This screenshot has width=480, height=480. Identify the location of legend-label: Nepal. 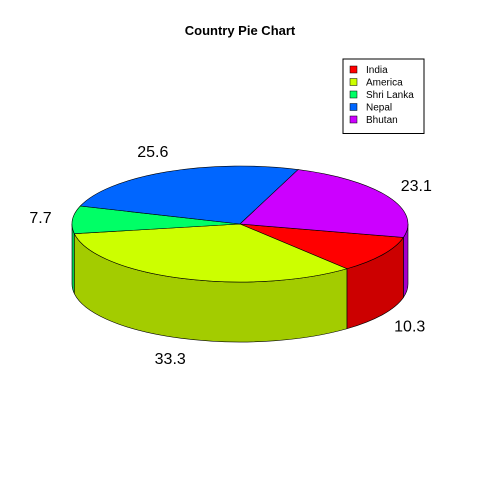
(379, 108).